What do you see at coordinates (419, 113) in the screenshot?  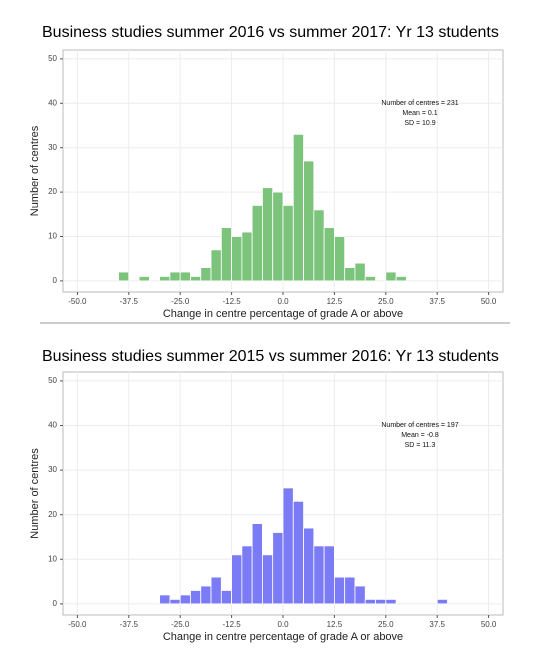 I see `annotation: Mean = 0.1` at bounding box center [419, 113].